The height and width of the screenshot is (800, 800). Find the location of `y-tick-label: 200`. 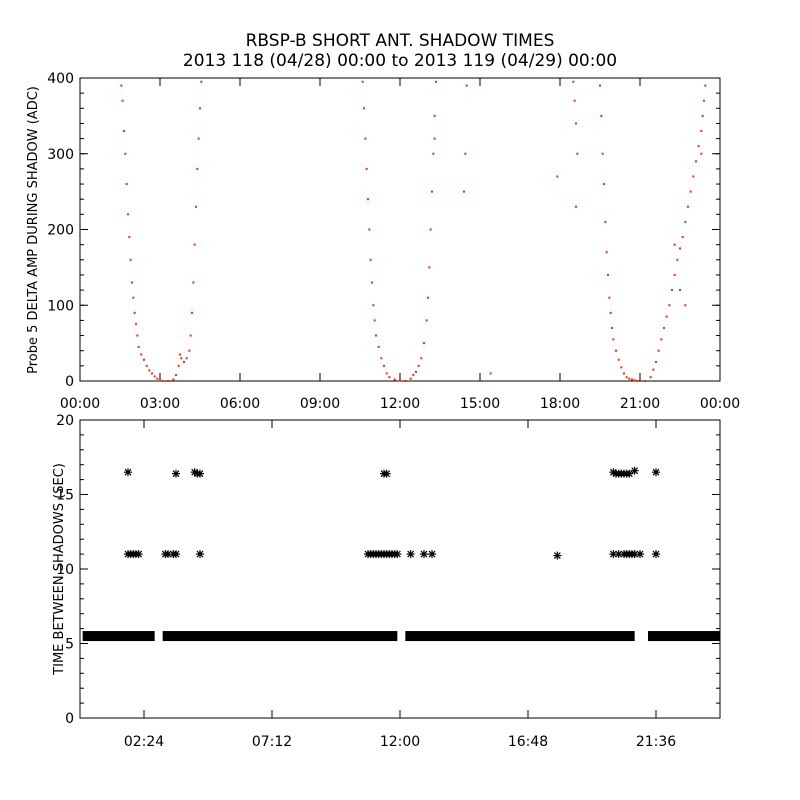

y-tick-label: 200 is located at coordinates (60, 231).